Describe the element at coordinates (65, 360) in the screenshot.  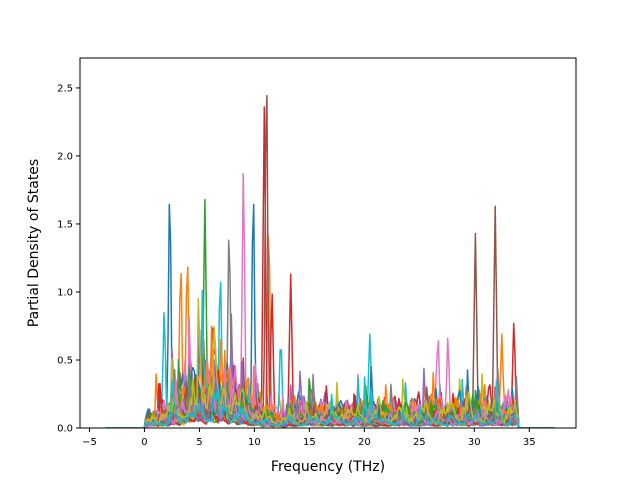
I see `y-tick-label: 0.5` at that location.